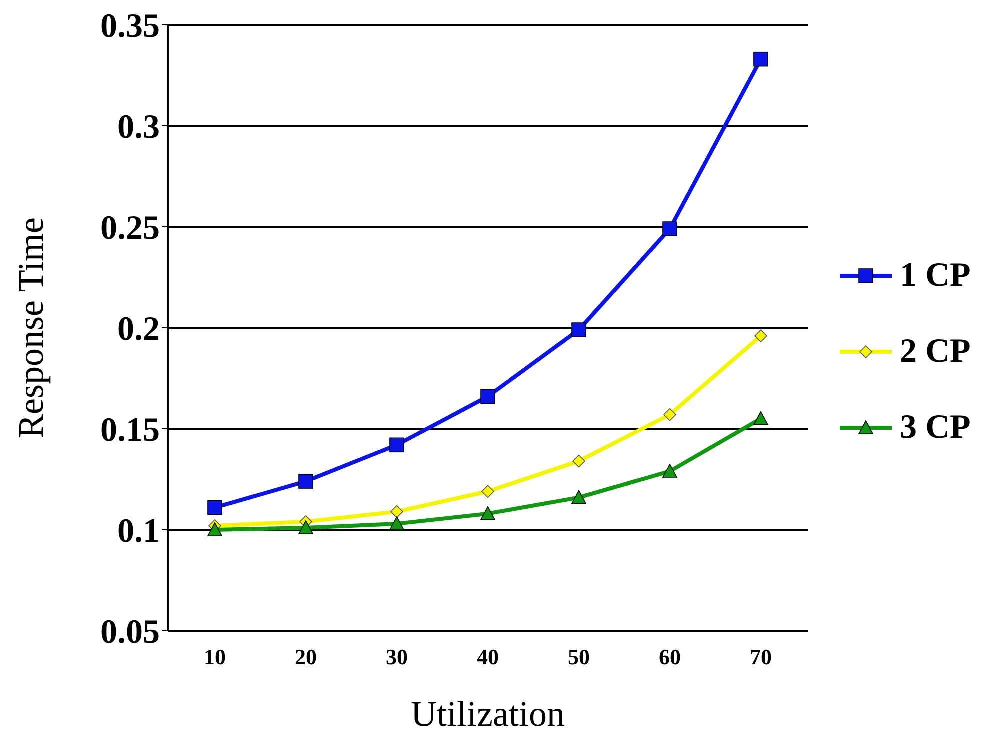 The width and height of the screenshot is (996, 744). I want to click on x-tick-label: 30, so click(397, 657).